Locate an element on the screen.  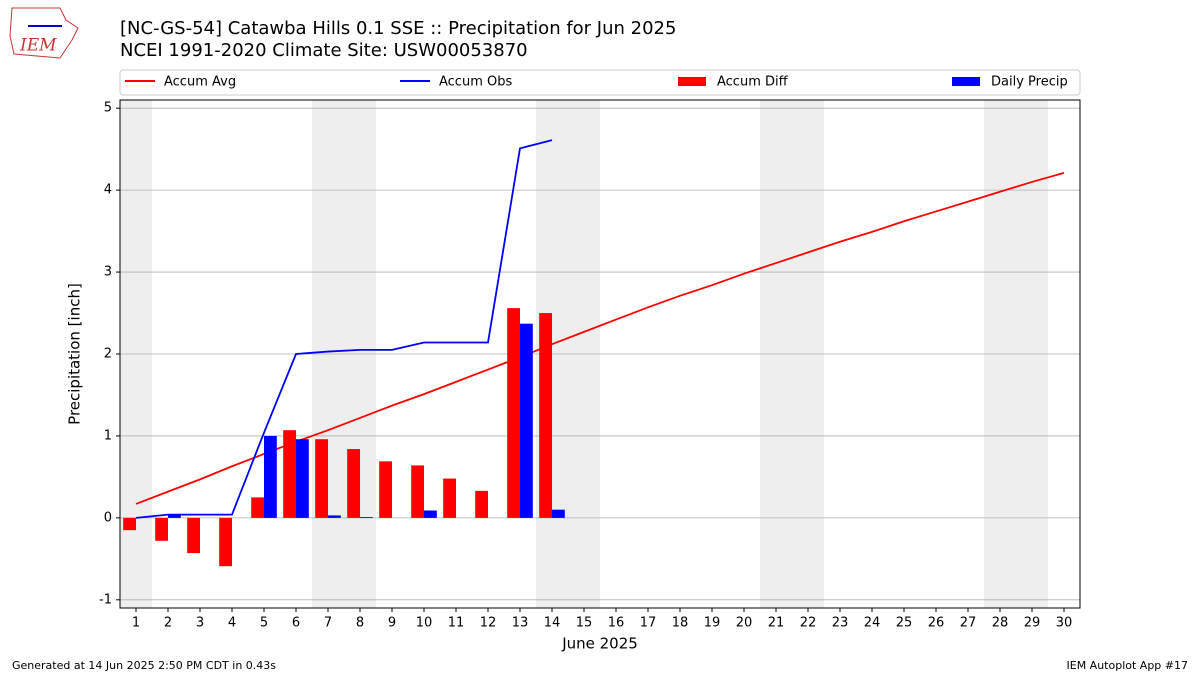
chart-subtitle: NCEI 1991-2020 Climate Site: USW00053870 is located at coordinates (324, 50).